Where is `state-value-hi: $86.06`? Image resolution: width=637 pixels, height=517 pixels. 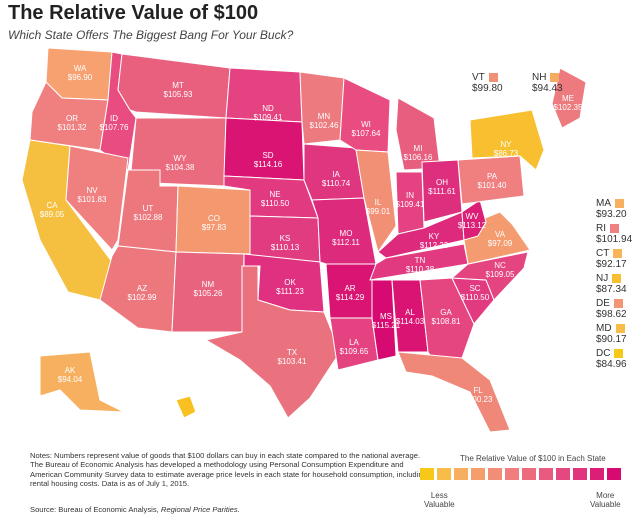 state-value-hi: $86.06 is located at coordinates (198, 423).